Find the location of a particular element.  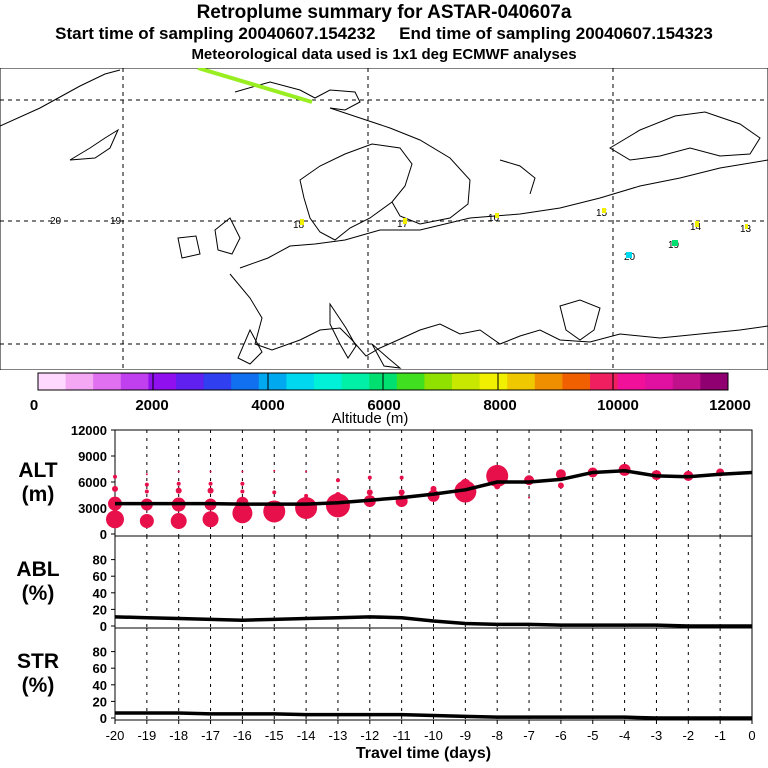

map-day-label: 15 is located at coordinates (602, 213).